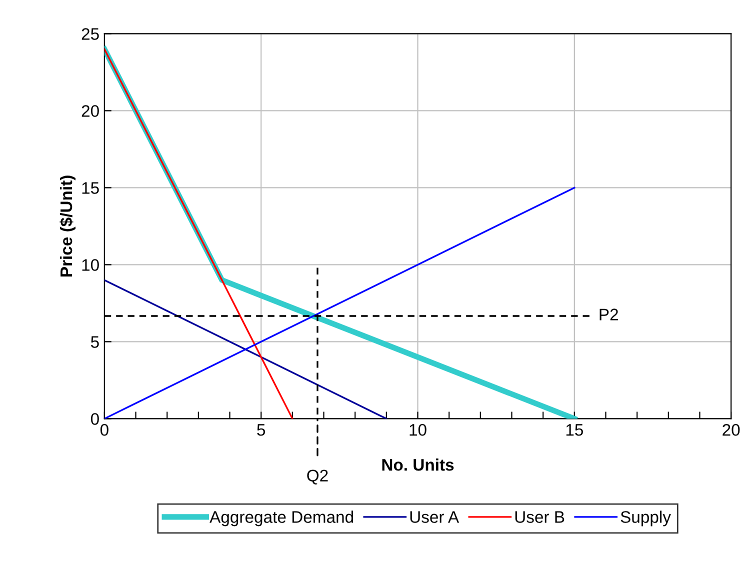 The height and width of the screenshot is (562, 746). What do you see at coordinates (90, 111) in the screenshot?
I see `y-tick-label: 20` at bounding box center [90, 111].